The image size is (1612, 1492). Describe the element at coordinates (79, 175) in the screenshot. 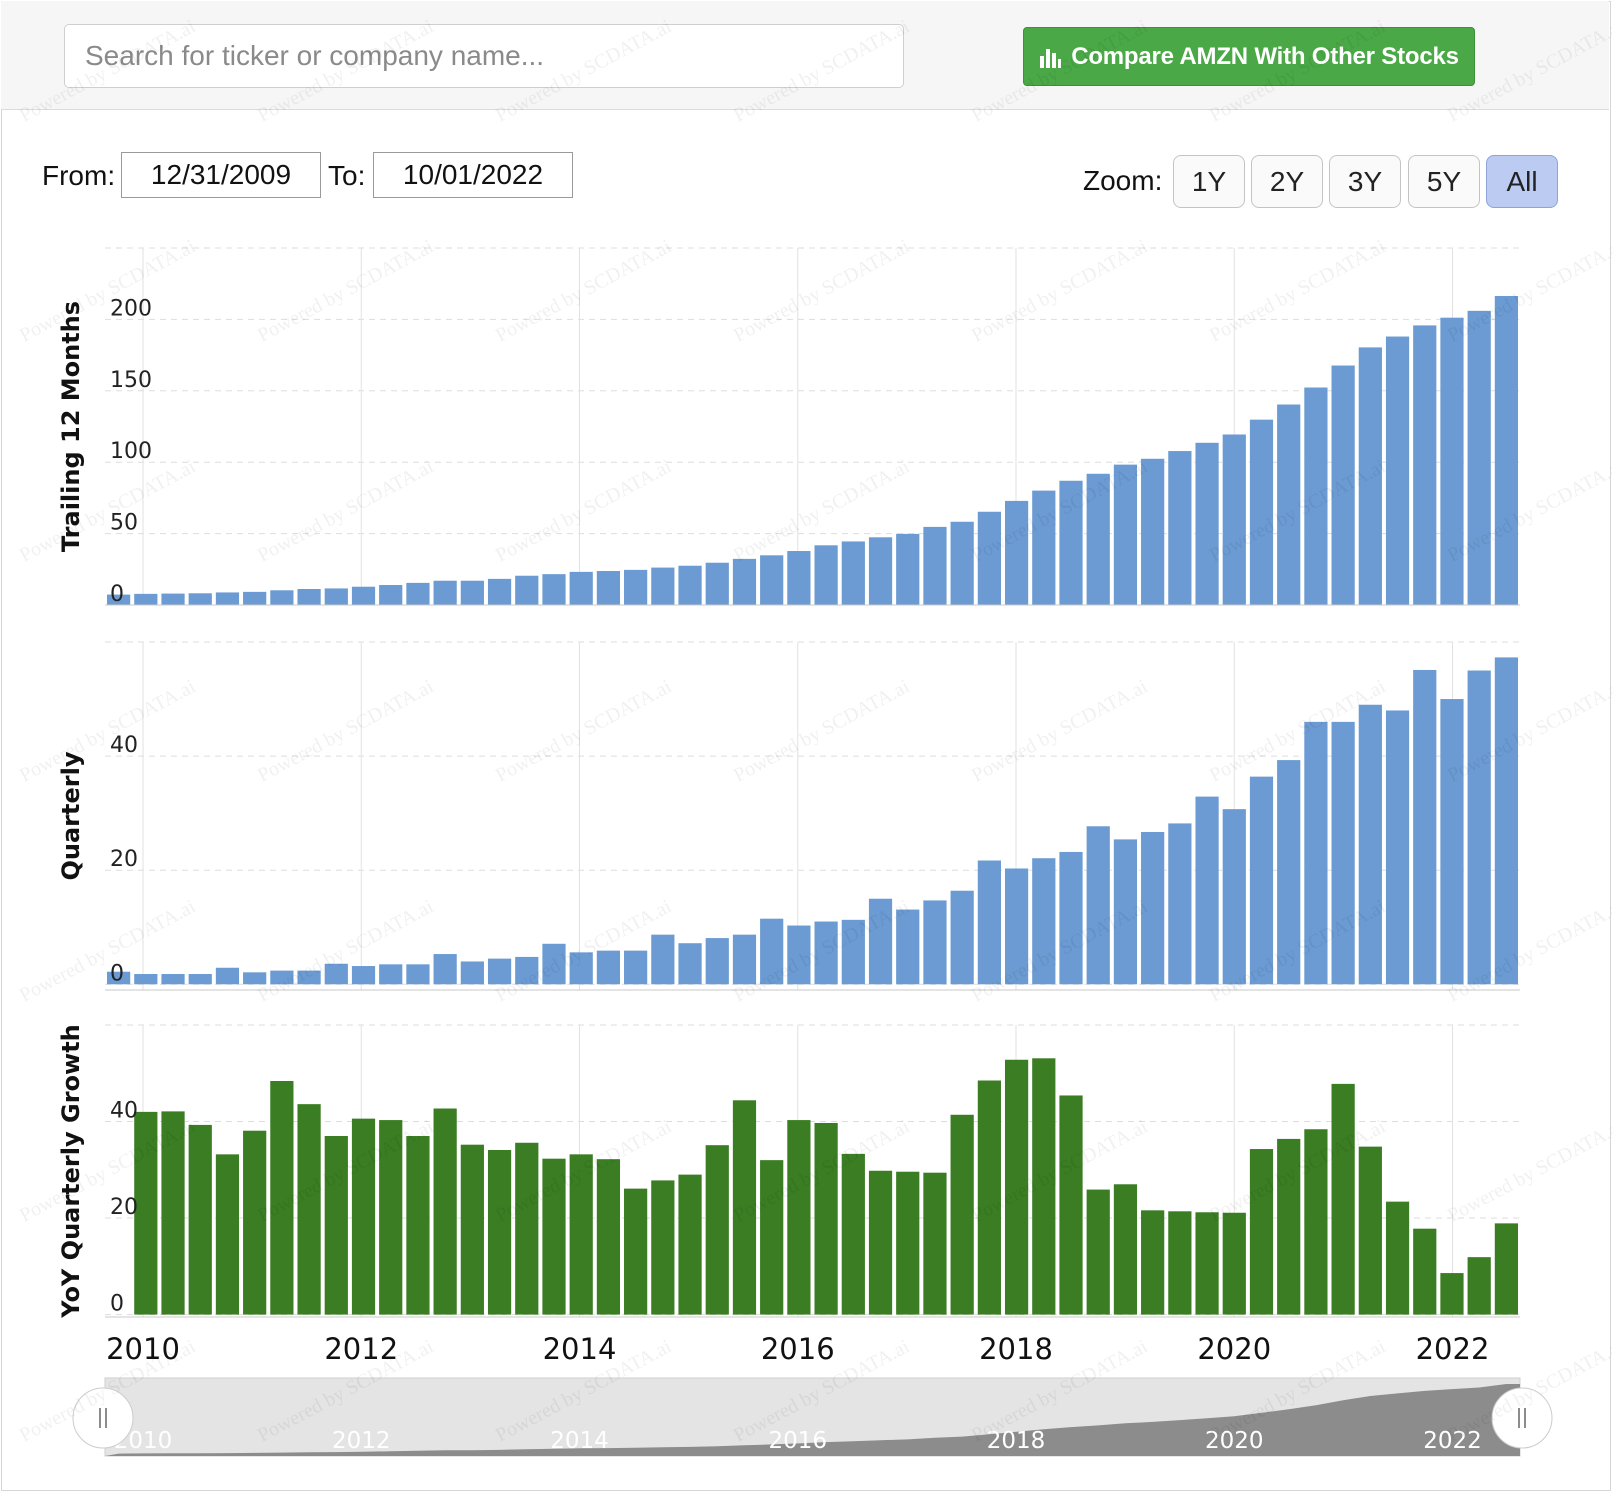

I see `from-label: From:` at that location.